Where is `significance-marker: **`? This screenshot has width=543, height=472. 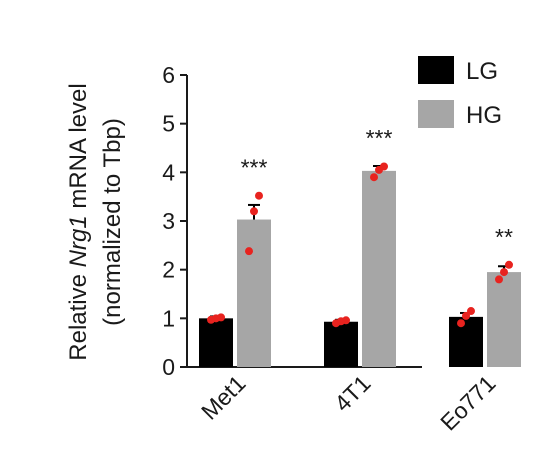 significance-marker: ** is located at coordinates (504, 237).